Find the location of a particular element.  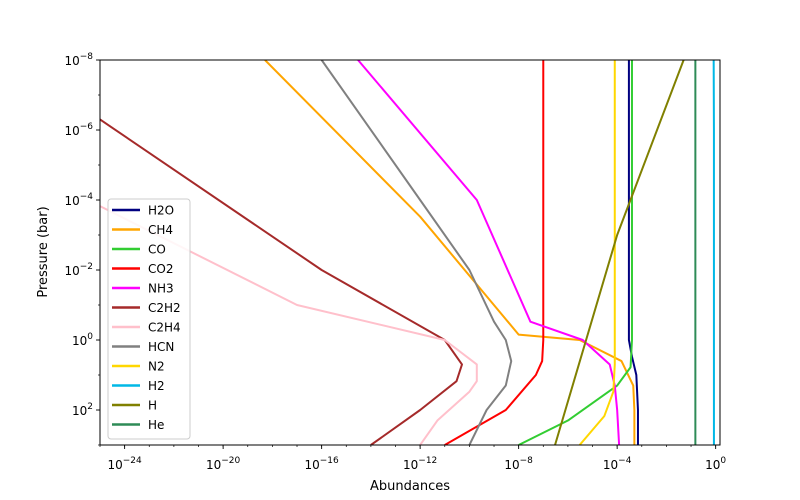

x-tick-label: 10⁻⁴ is located at coordinates (617, 464).